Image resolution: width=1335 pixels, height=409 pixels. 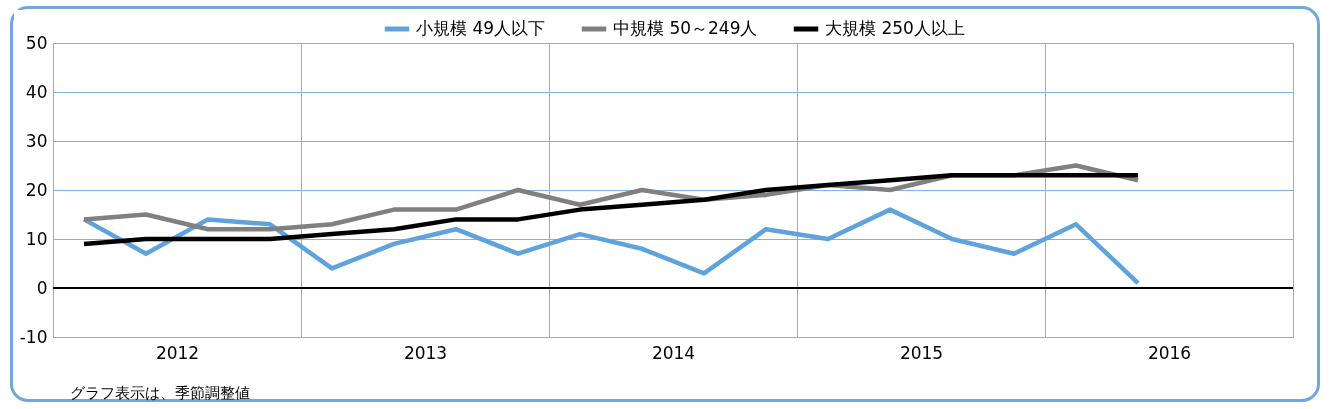 What do you see at coordinates (481, 28) in the screenshot?
I see `legend-label: 小規模 49人以下` at bounding box center [481, 28].